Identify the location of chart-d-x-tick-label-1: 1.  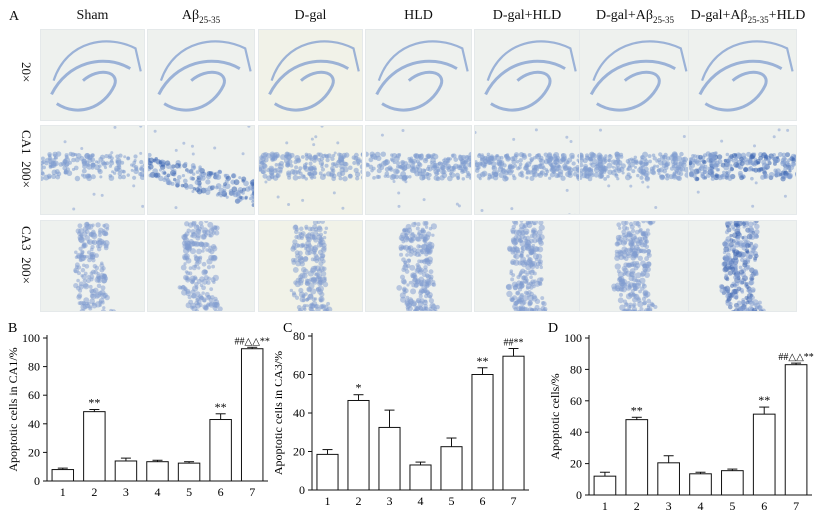
(605, 506).